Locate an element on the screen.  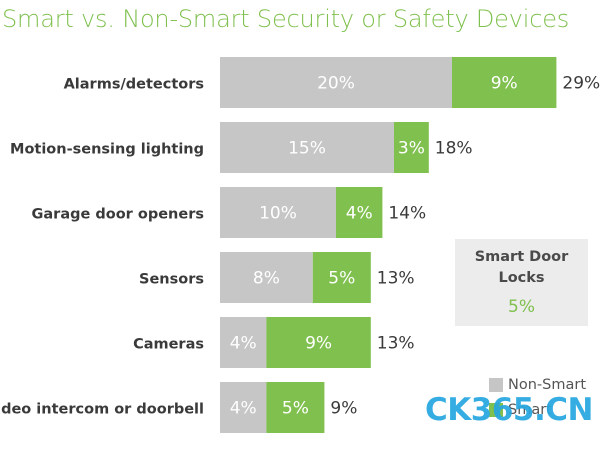
legend-swatch-non-smart is located at coordinates (496, 384).